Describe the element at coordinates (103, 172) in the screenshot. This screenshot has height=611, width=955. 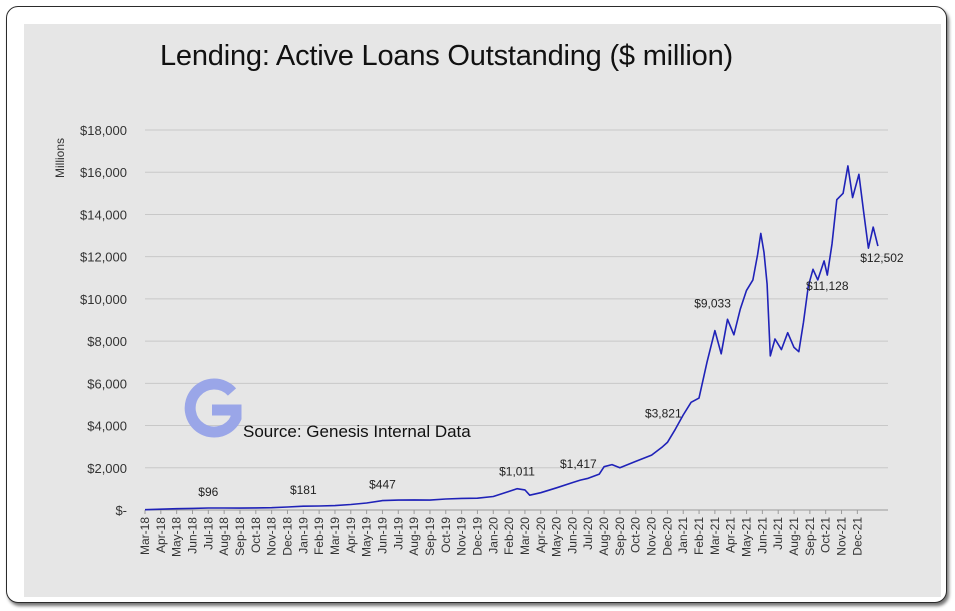
I see `y-tick-label: $16,000` at that location.